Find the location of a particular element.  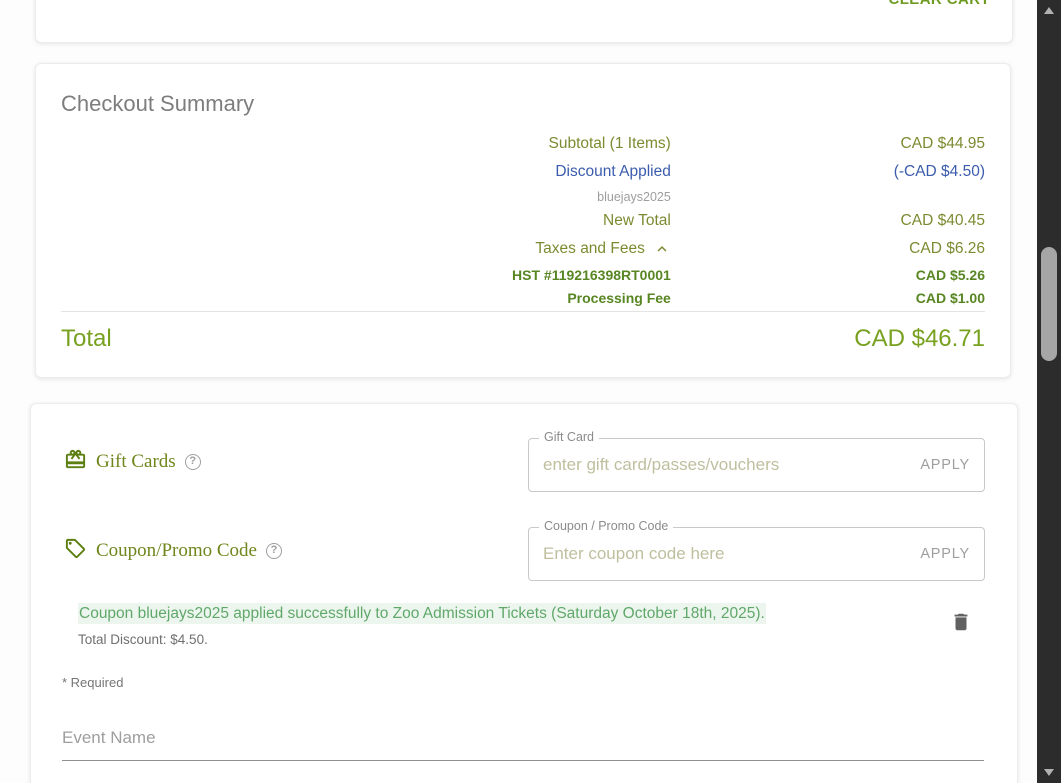

summary-row-new-total: New Total CAD $40.45 is located at coordinates (523, 221).